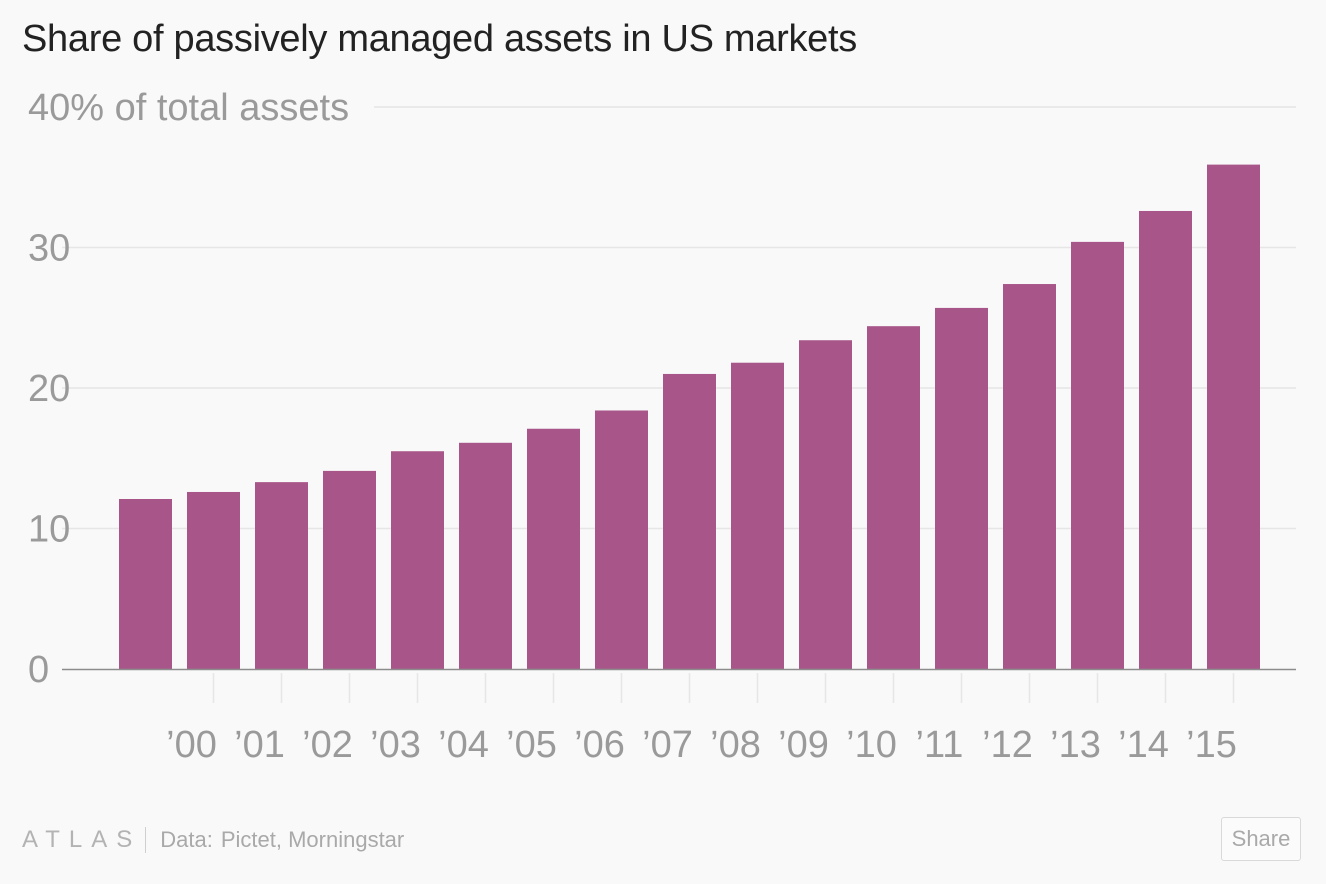 The height and width of the screenshot is (884, 1326). Describe the element at coordinates (146, 840) in the screenshot. I see `footer-divider` at that location.